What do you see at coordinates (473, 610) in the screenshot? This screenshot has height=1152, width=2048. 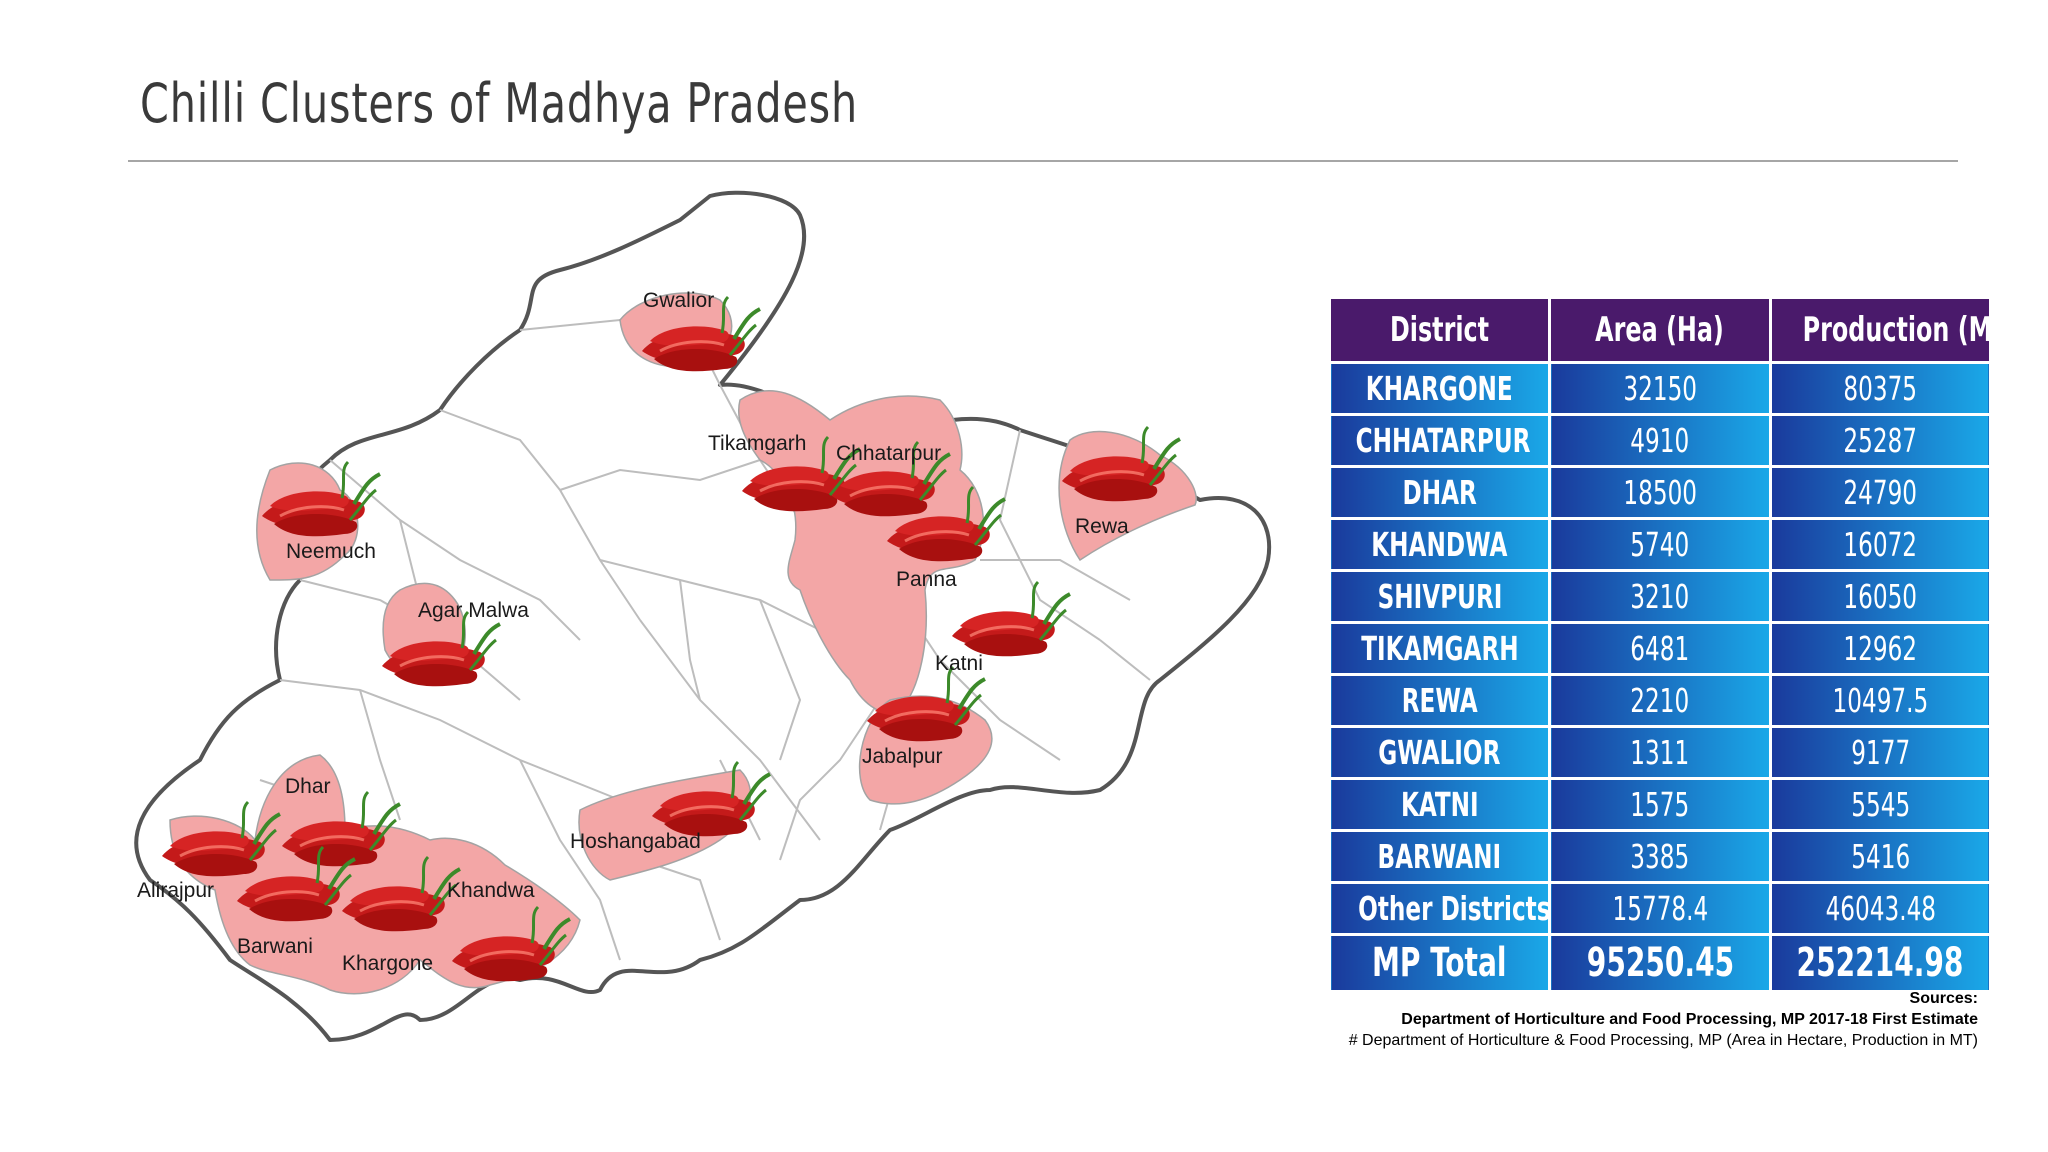 I see `label-agar-malwa: Agar Malwa` at bounding box center [473, 610].